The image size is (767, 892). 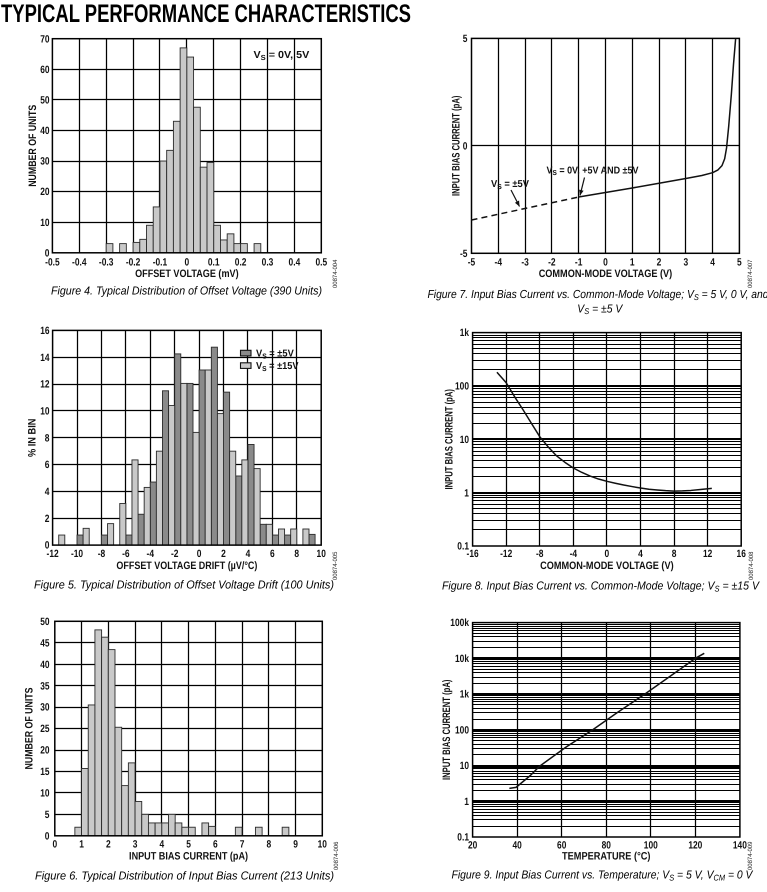 What do you see at coordinates (175, 554) in the screenshot?
I see `svg-text: -2` at bounding box center [175, 554].